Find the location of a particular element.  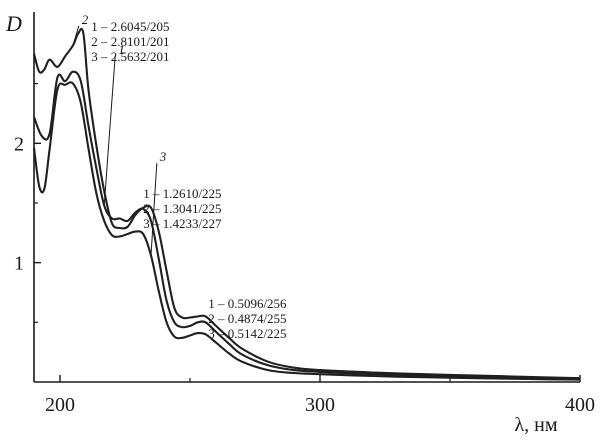

x-tick-label: 200 is located at coordinates (60, 405).